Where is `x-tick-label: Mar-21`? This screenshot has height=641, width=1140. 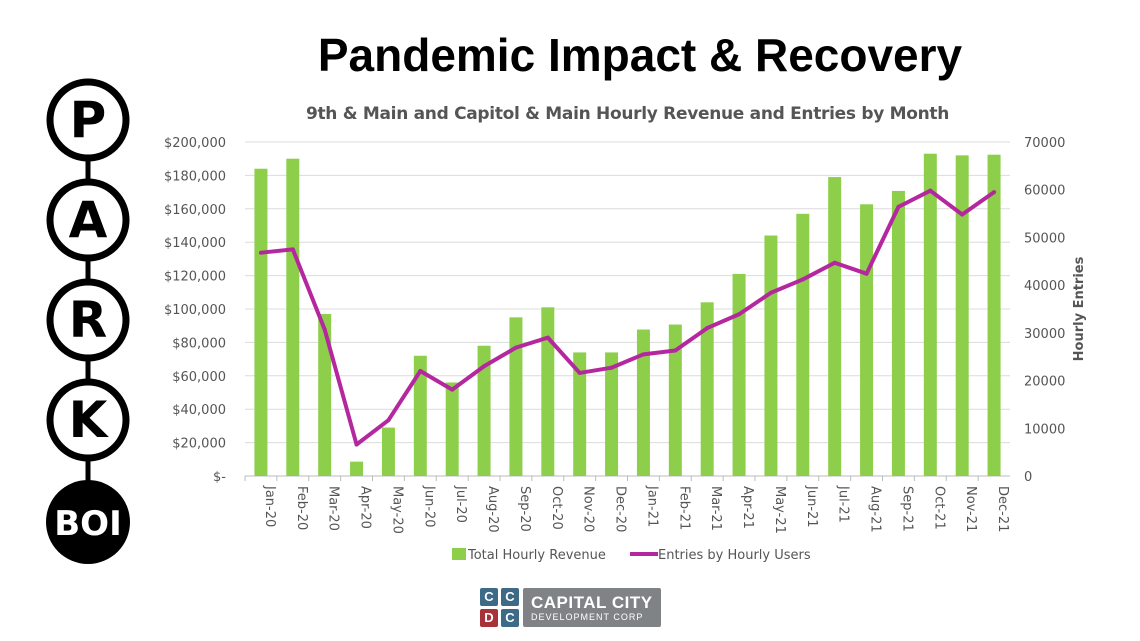 x-tick-label: Mar-21 is located at coordinates (715, 508).